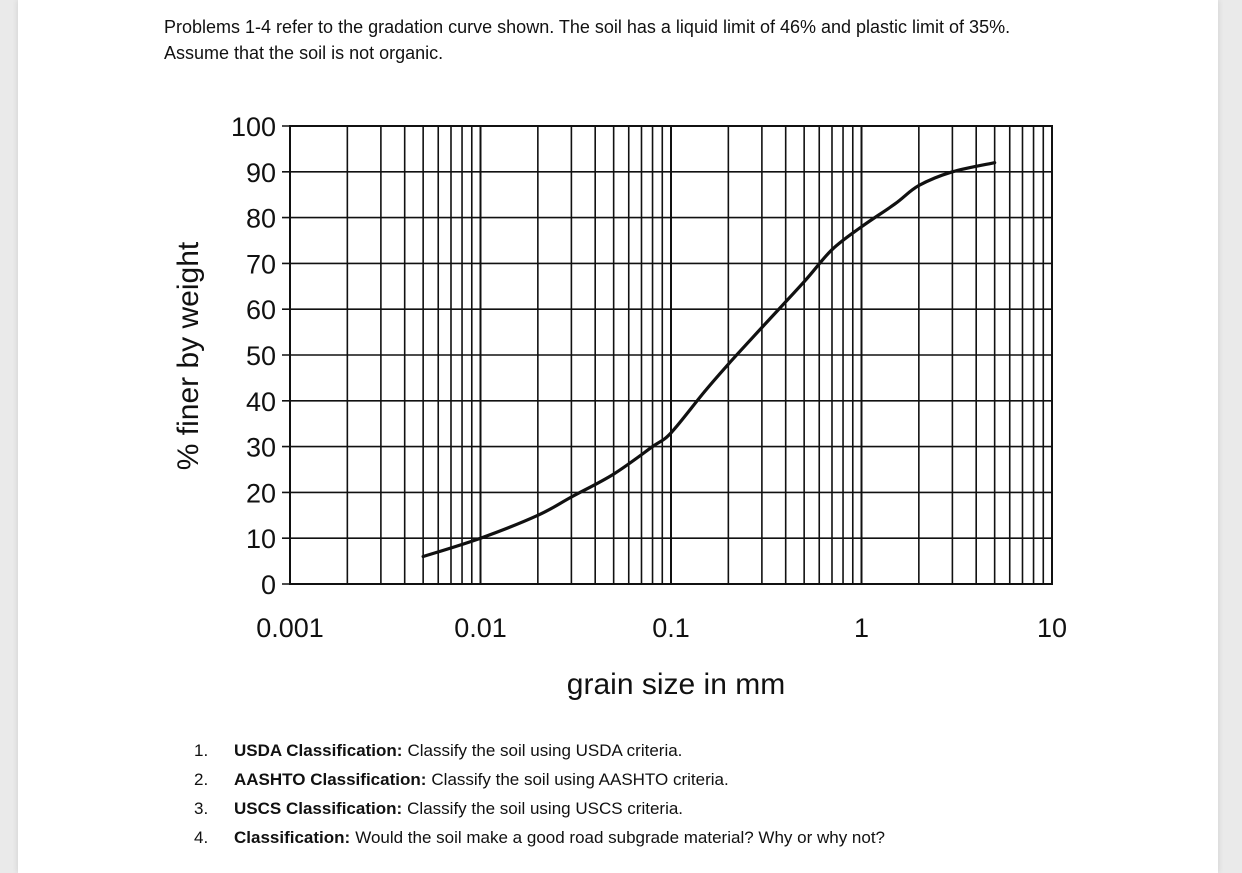 Image resolution: width=1242 pixels, height=873 pixels. Describe the element at coordinates (676, 684) in the screenshot. I see `x-axis-label: grain size in mm` at that location.